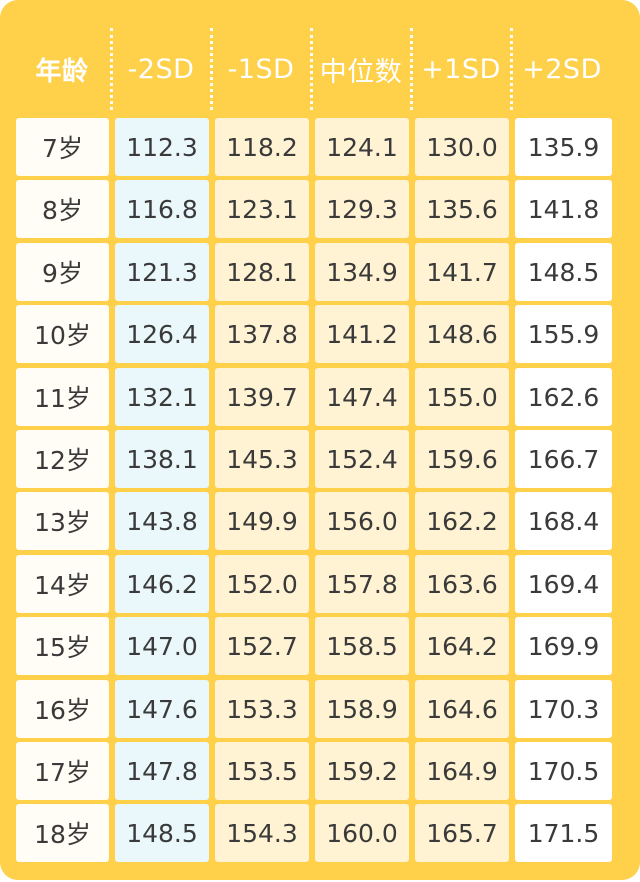 The width and height of the screenshot is (640, 882). What do you see at coordinates (262, 646) in the screenshot?
I see `cell-minus-1sd: 152.7` at bounding box center [262, 646].